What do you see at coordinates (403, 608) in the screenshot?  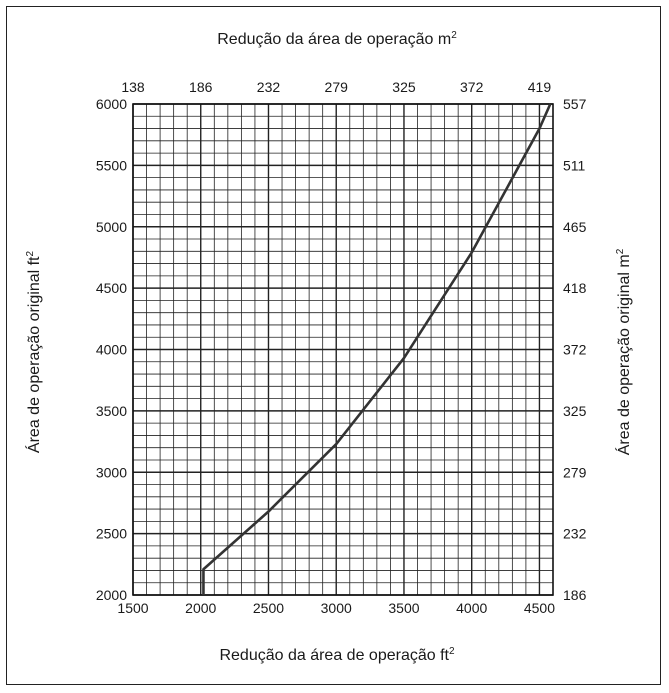 I see `x-bottom-tick-label: 3500` at bounding box center [403, 608].